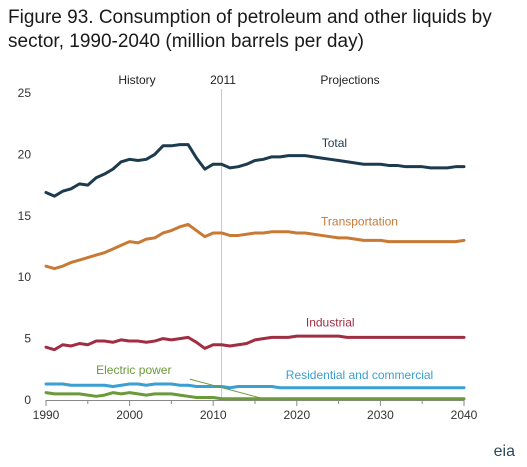 The width and height of the screenshot is (527, 467). I want to click on x-tick-label: 2000, so click(129, 415).